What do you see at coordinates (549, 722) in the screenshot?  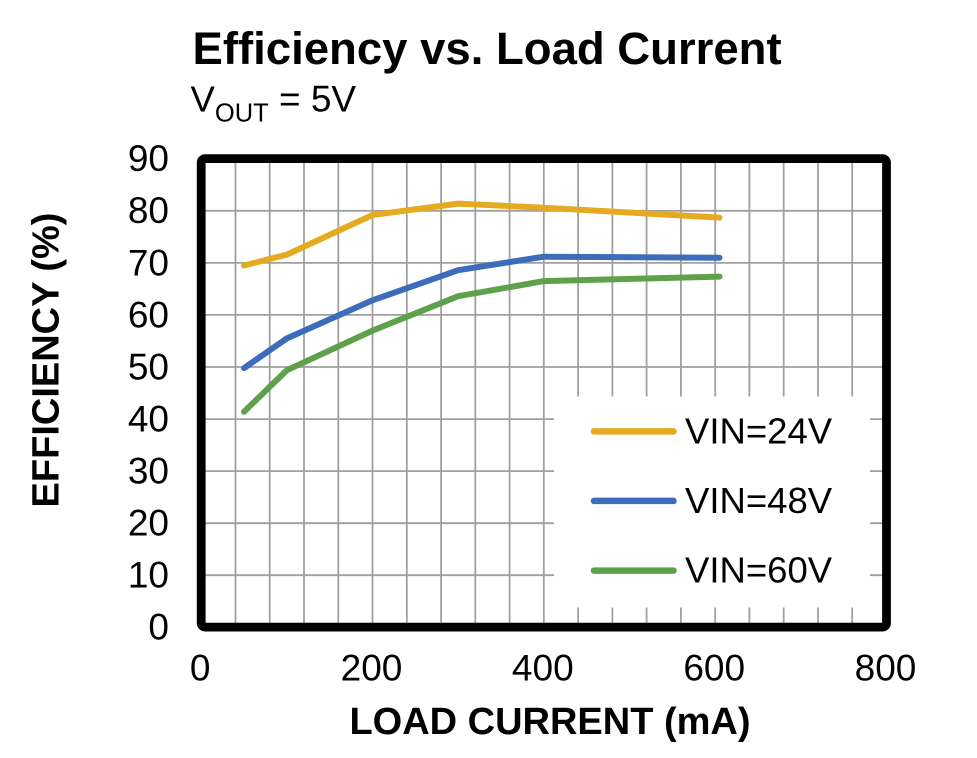 I see `svg-text: LOAD CURRENT (mA)` at bounding box center [549, 722].